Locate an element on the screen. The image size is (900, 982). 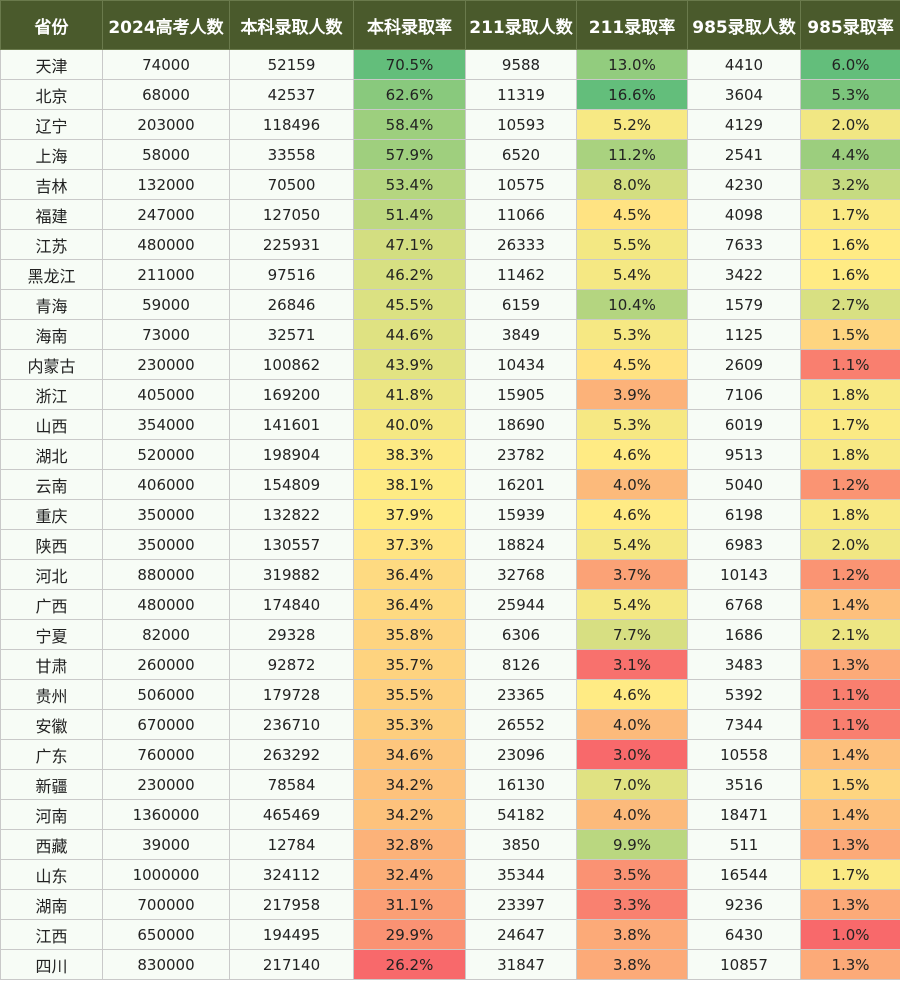
province-cell: 江苏 is located at coordinates (51, 244).